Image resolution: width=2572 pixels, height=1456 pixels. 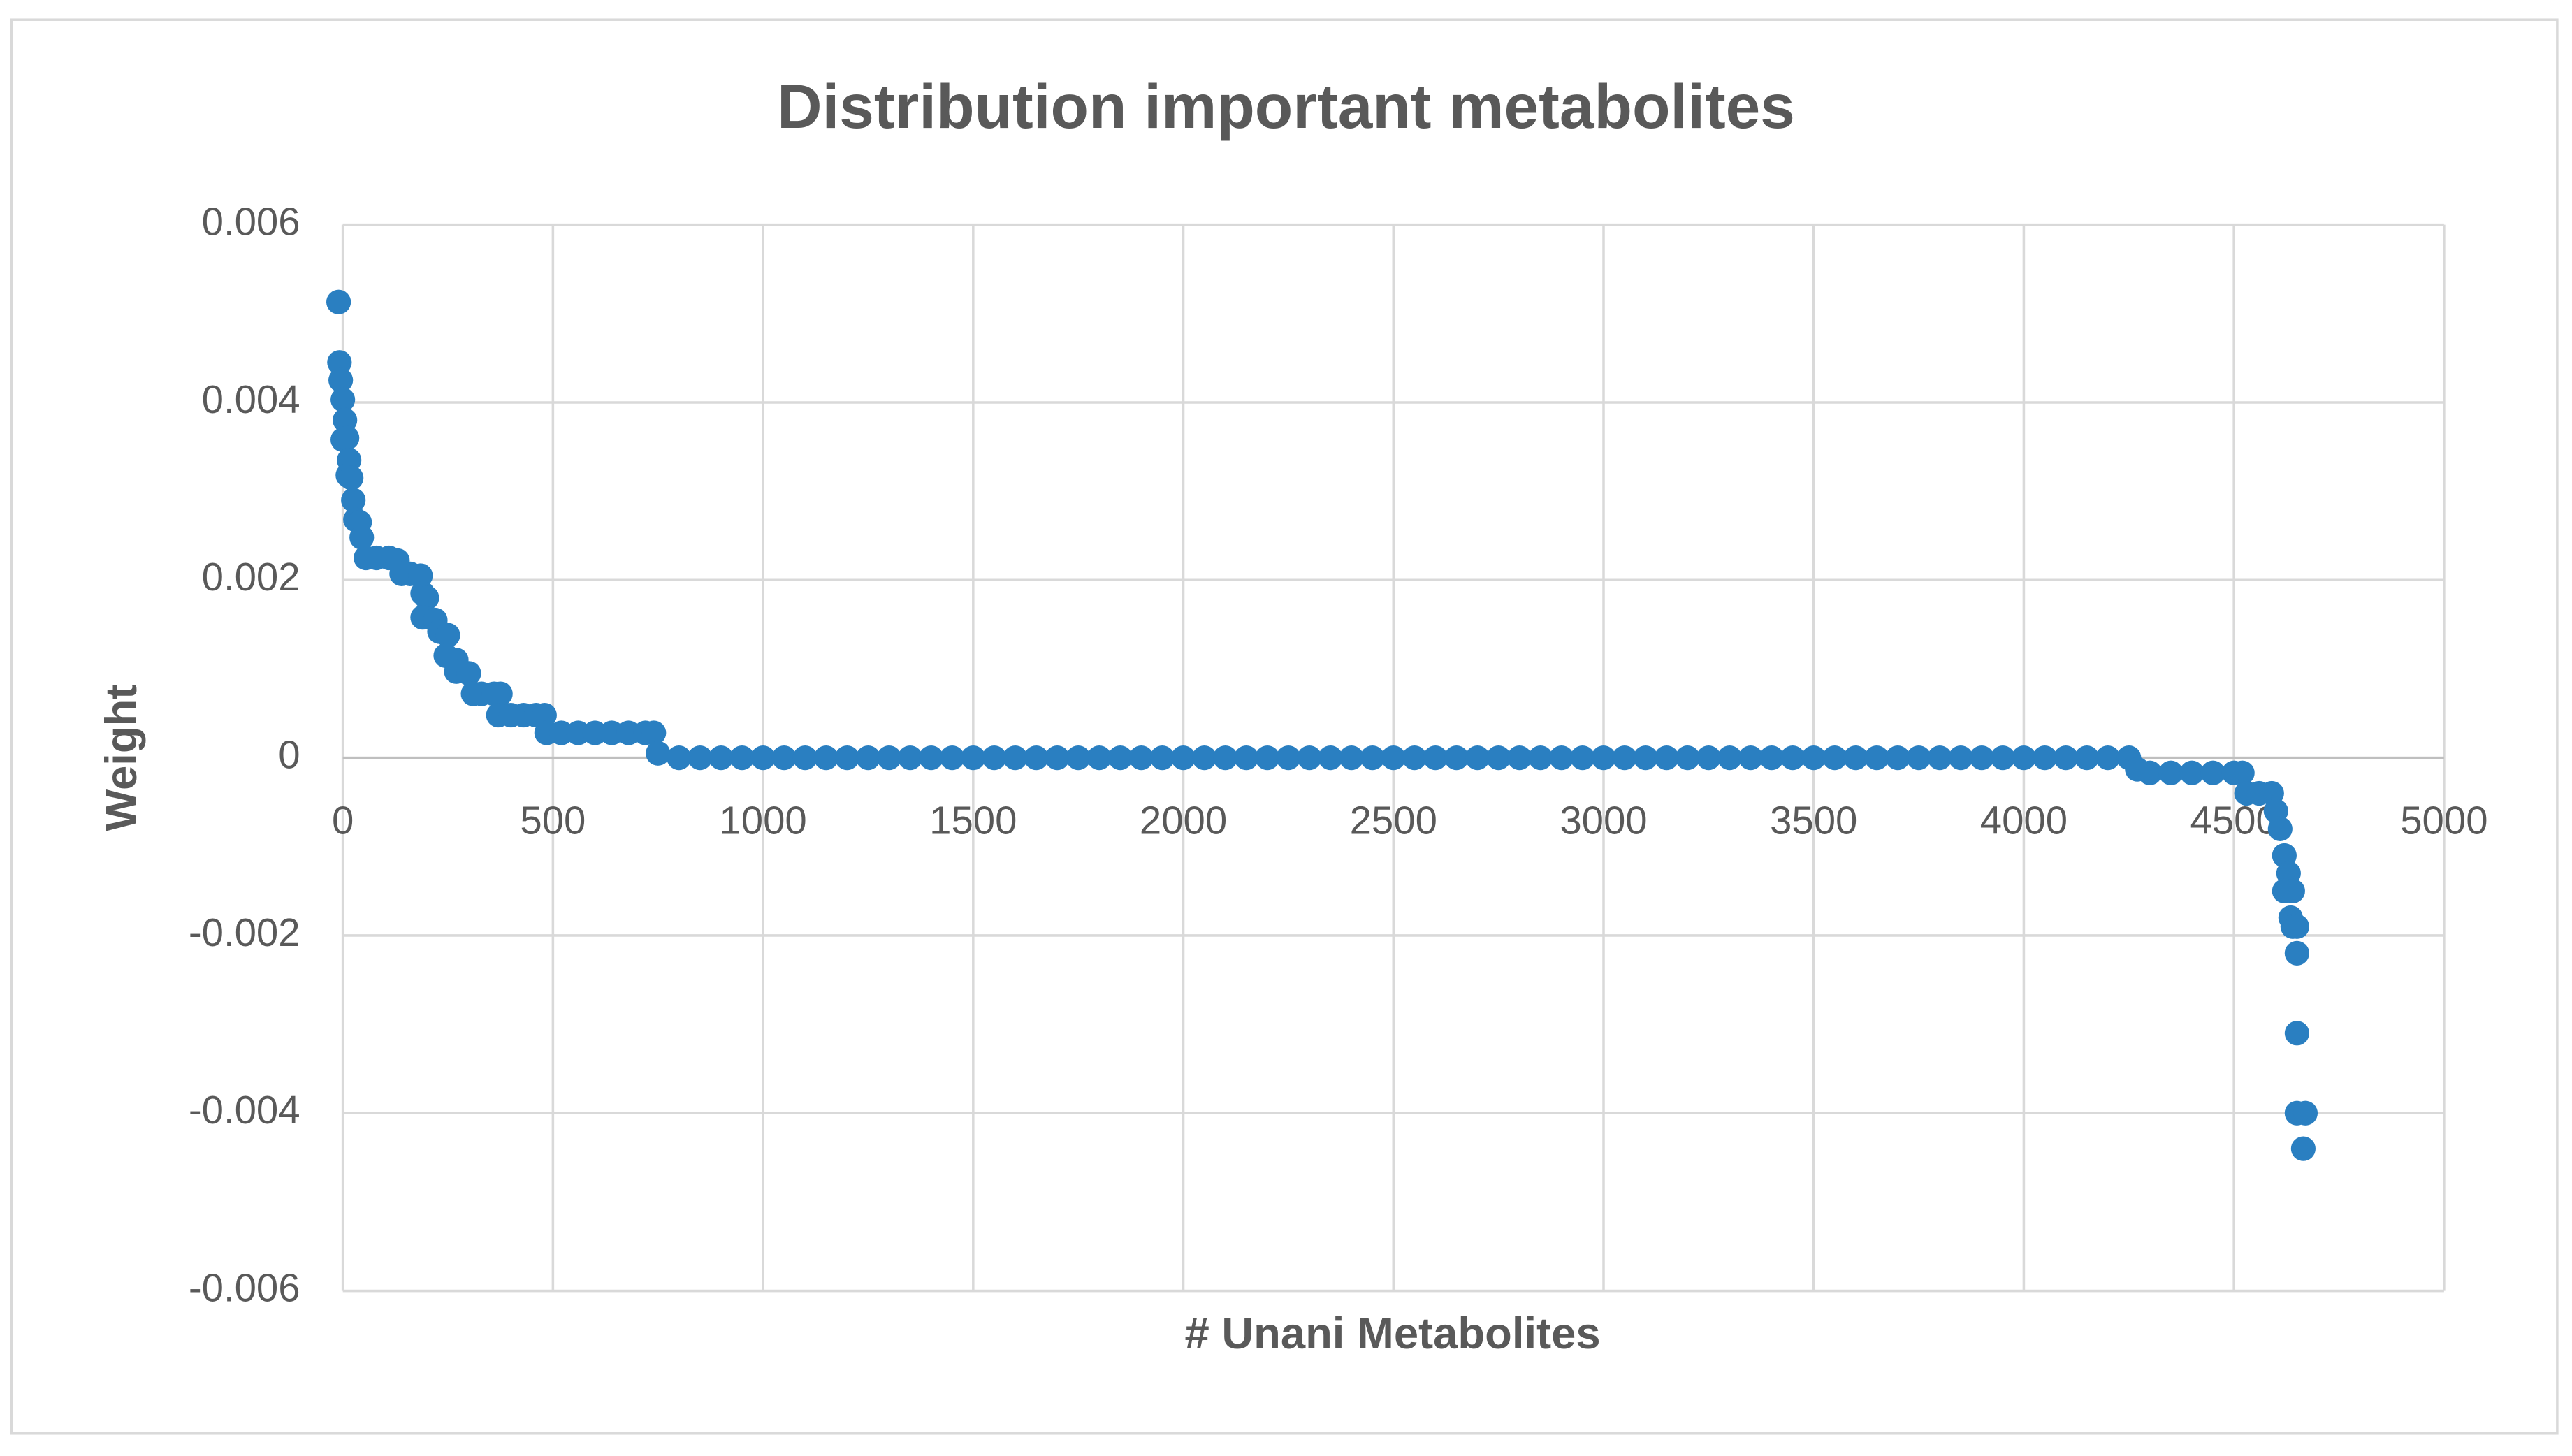 I want to click on x-tick-label: 1000, so click(x=762, y=820).